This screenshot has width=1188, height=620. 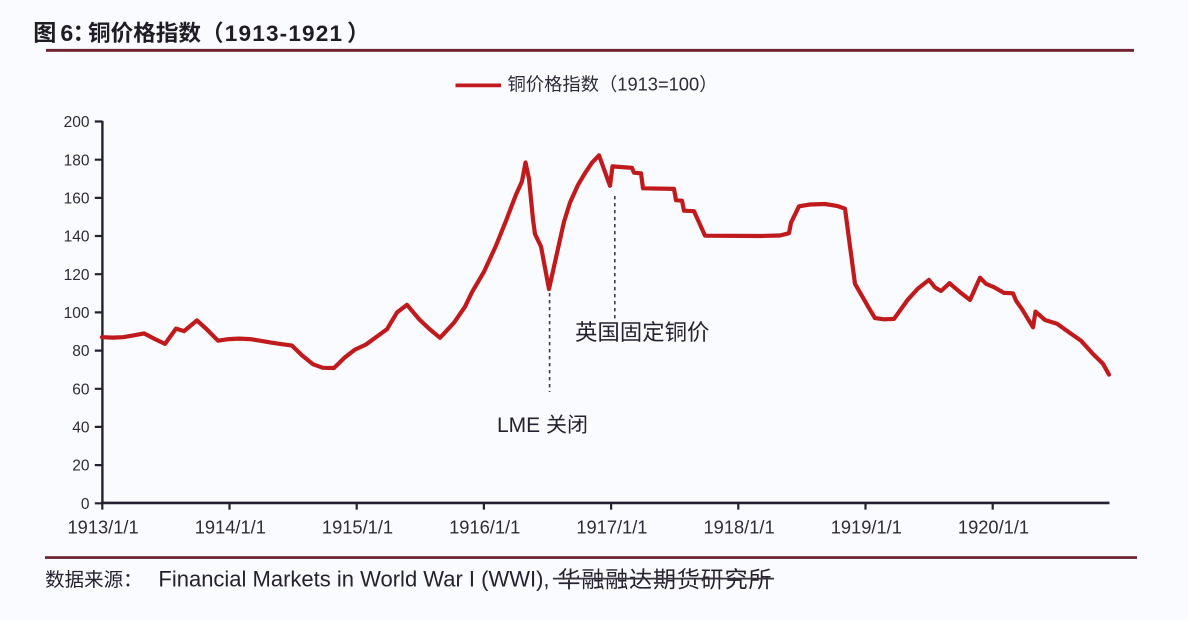 What do you see at coordinates (611, 527) in the screenshot?
I see `svg-text: 1917/1/1` at bounding box center [611, 527].